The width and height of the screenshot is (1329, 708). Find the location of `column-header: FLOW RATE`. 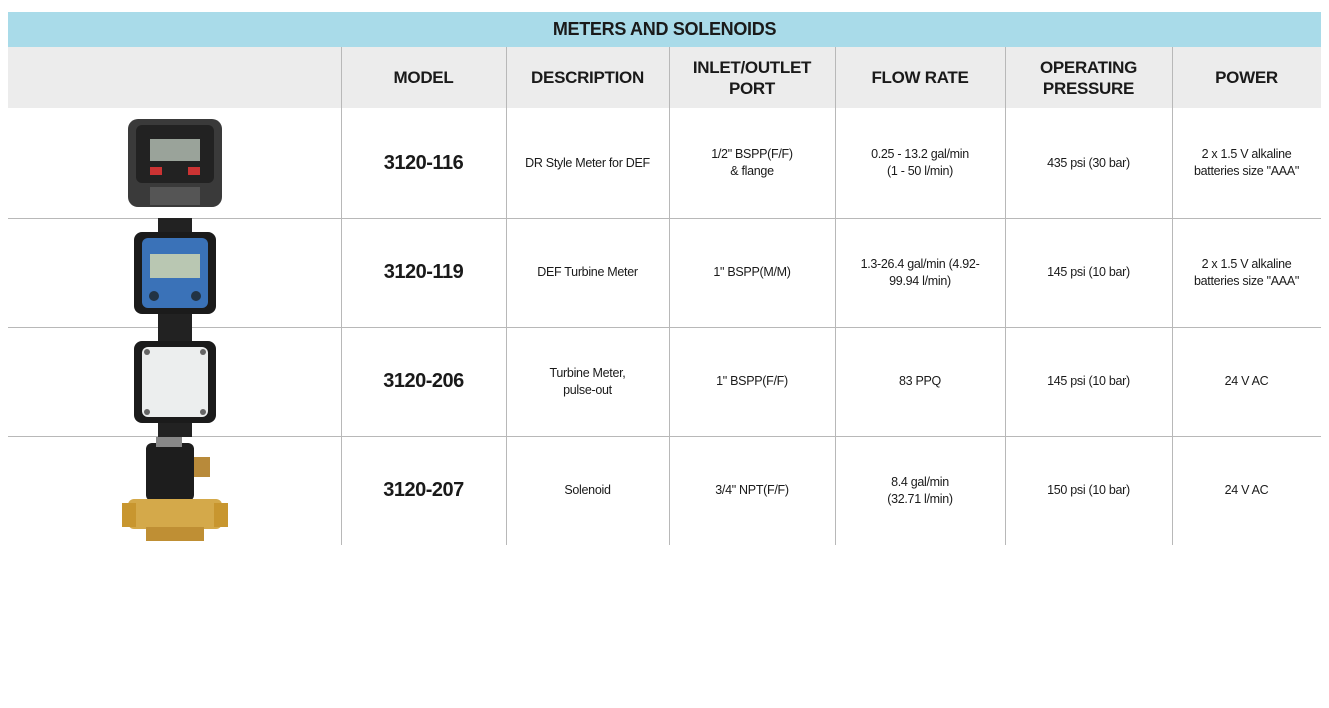

column-header: FLOW RATE is located at coordinates (920, 77).